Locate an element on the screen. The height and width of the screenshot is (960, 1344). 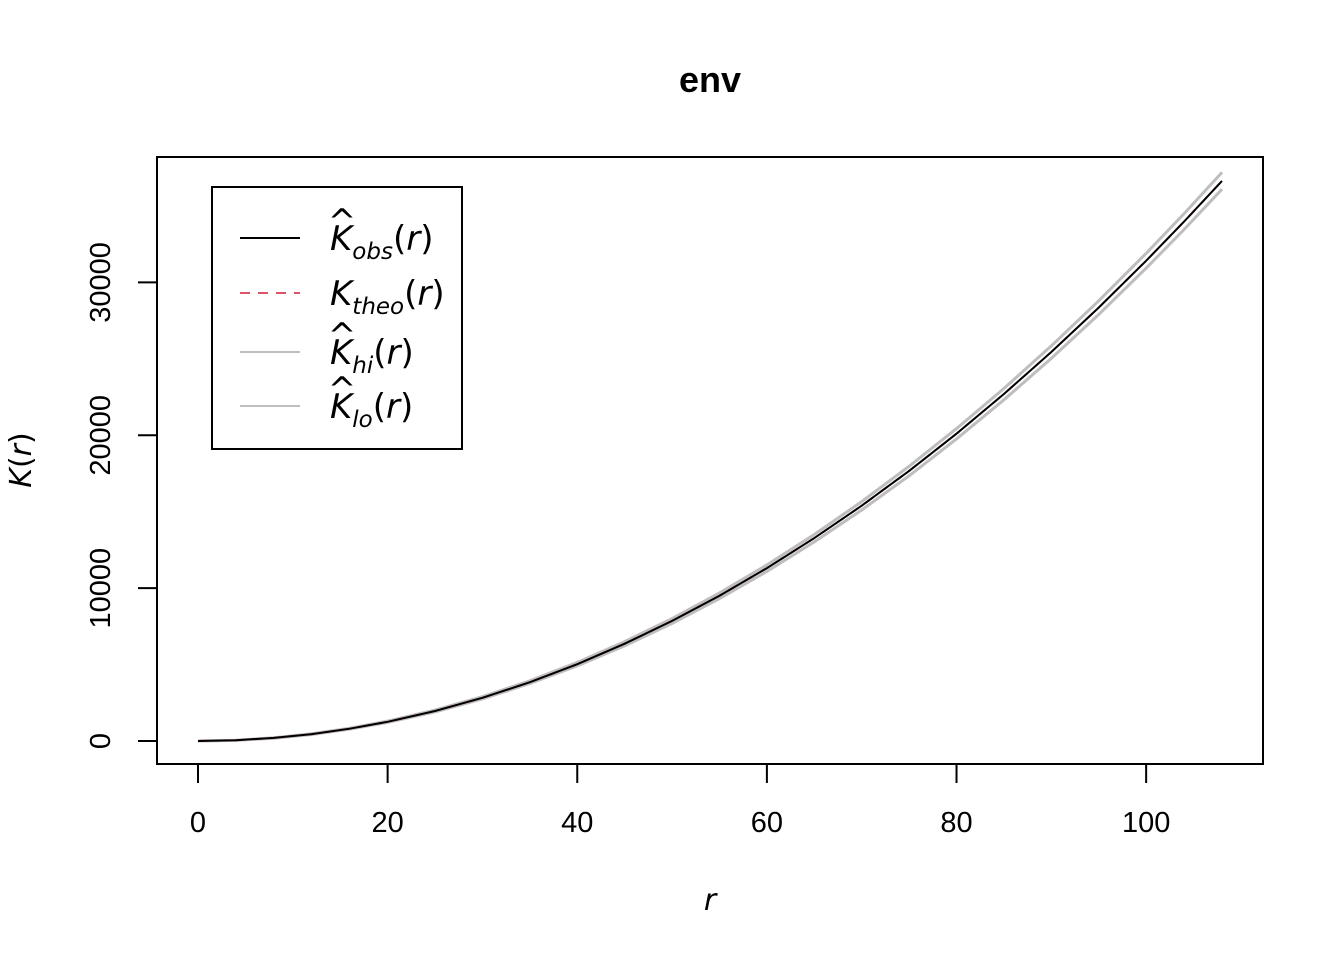
y-axis-label-base: K is located at coordinates (21, 477).